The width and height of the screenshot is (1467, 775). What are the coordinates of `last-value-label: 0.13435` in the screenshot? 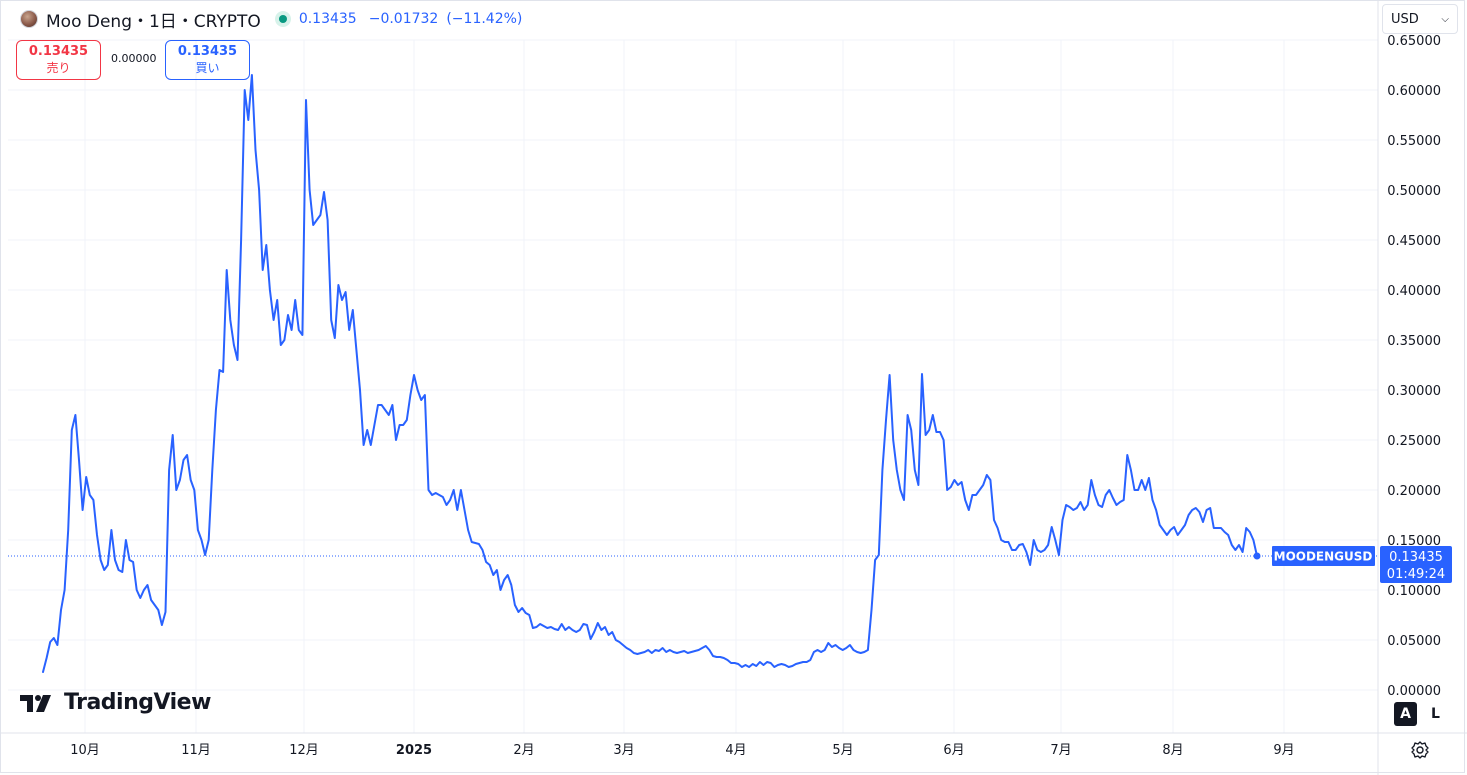 It's located at (1416, 557).